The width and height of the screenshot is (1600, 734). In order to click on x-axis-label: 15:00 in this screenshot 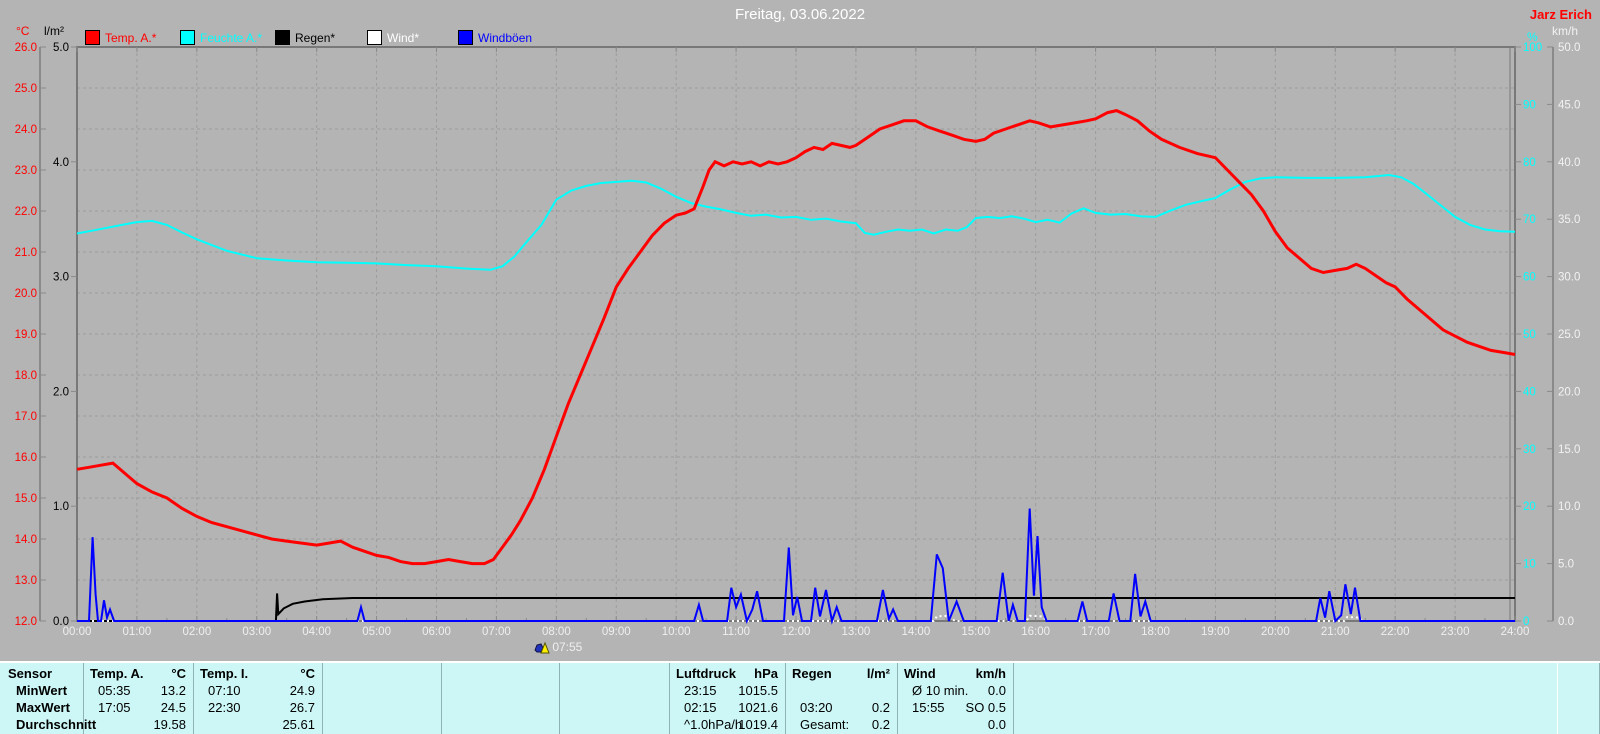, I will do `click(975, 632)`.